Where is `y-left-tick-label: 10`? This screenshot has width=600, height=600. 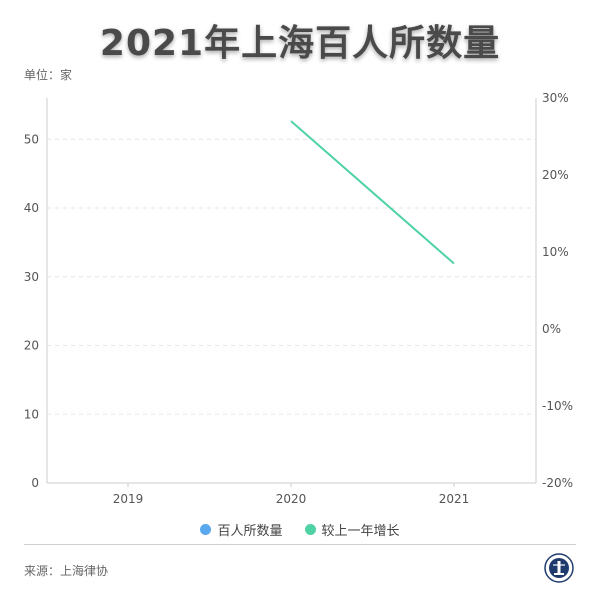 y-left-tick-label: 10 is located at coordinates (31, 414).